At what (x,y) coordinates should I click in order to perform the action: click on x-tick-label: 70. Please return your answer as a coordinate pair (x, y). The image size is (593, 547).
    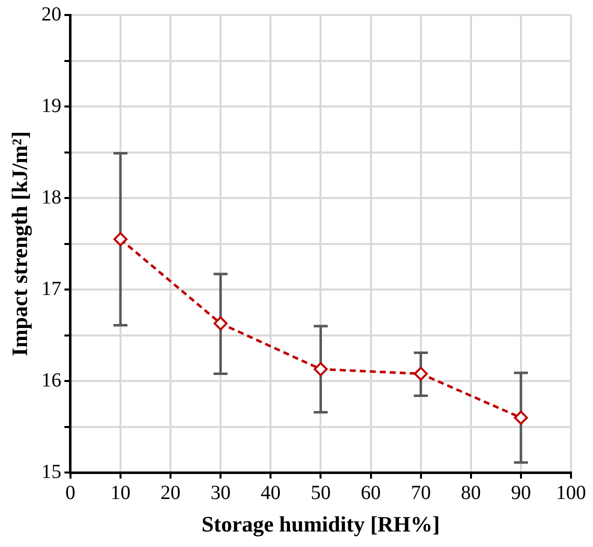
    Looking at the image, I should click on (420, 493).